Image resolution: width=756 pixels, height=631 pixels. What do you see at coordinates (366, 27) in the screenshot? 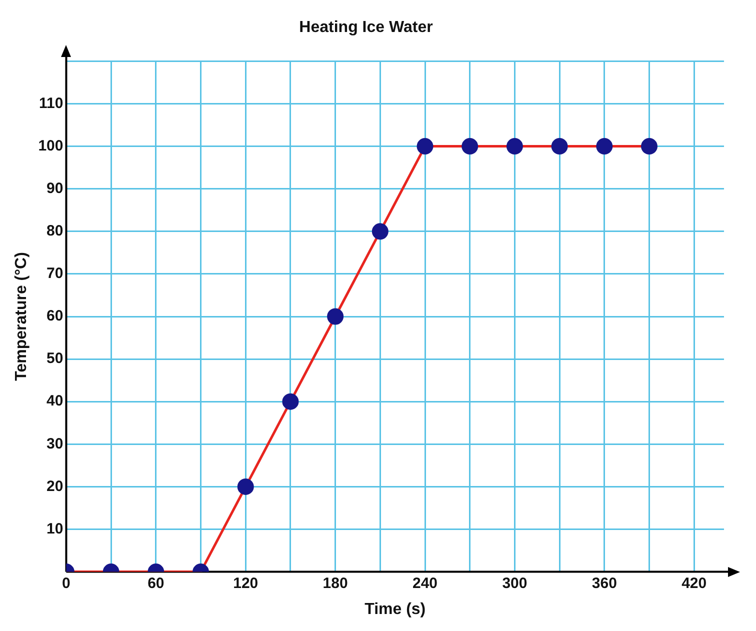
I see `chart-title: Heating Ice Water` at bounding box center [366, 27].